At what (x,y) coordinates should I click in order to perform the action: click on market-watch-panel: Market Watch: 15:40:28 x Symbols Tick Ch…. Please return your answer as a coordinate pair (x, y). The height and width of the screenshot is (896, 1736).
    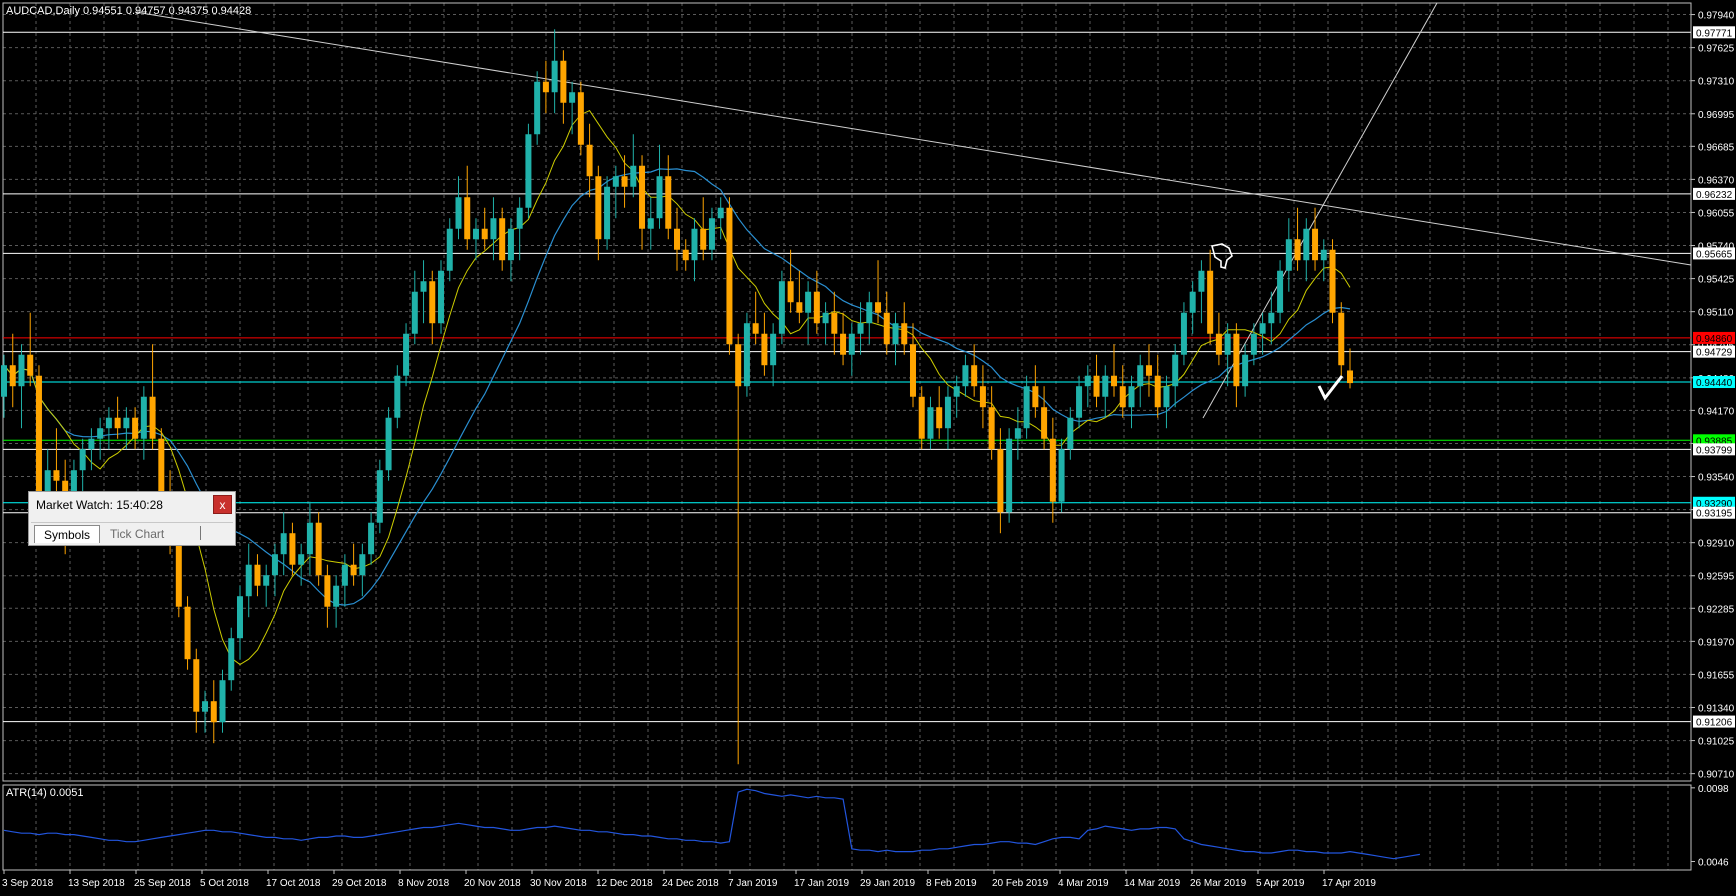
    Looking at the image, I should click on (132, 518).